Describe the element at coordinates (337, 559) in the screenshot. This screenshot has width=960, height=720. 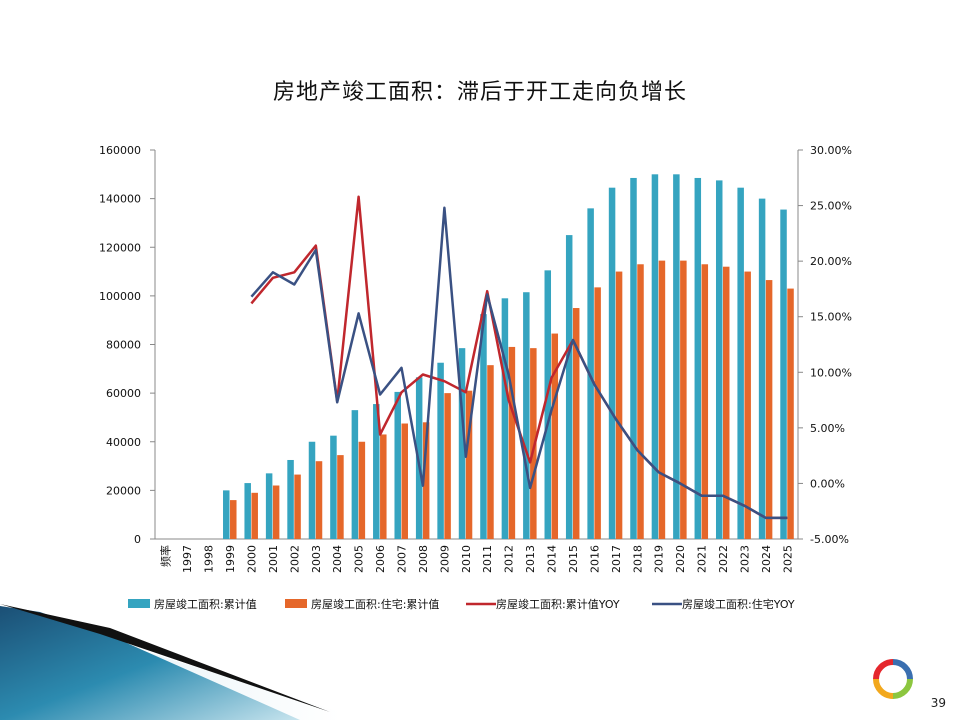
I see `x-tick-label: 2004` at that location.